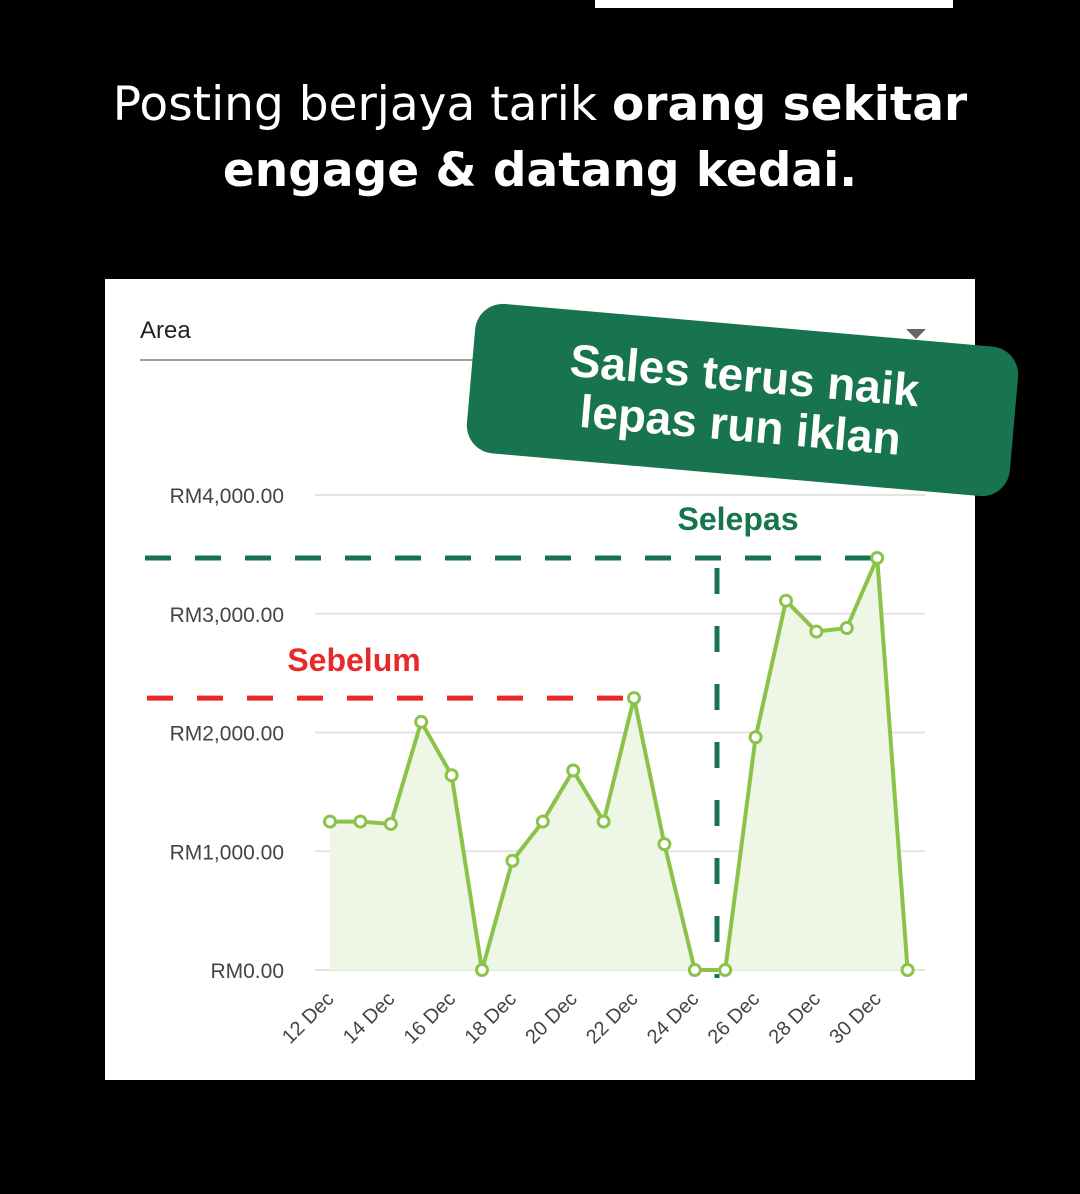 Image resolution: width=1080 pixels, height=1194 pixels. What do you see at coordinates (774, 4) in the screenshot?
I see `cropped-top-box` at bounding box center [774, 4].